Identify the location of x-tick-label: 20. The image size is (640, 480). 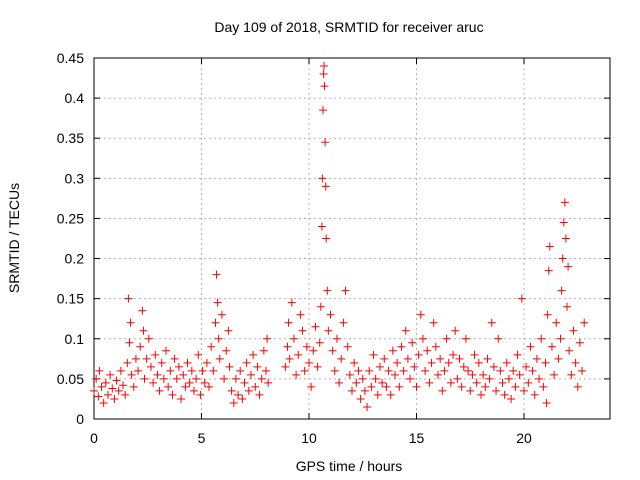
(524, 438).